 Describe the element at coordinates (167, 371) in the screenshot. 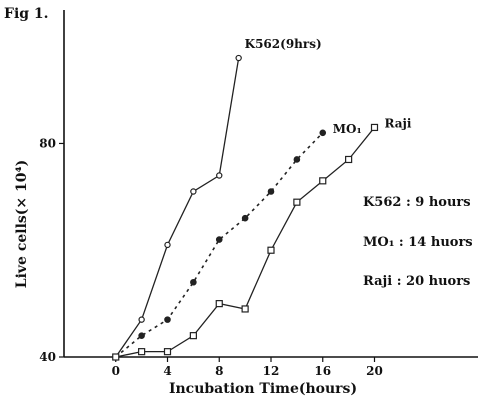

I see `x-tick-label: 4` at that location.